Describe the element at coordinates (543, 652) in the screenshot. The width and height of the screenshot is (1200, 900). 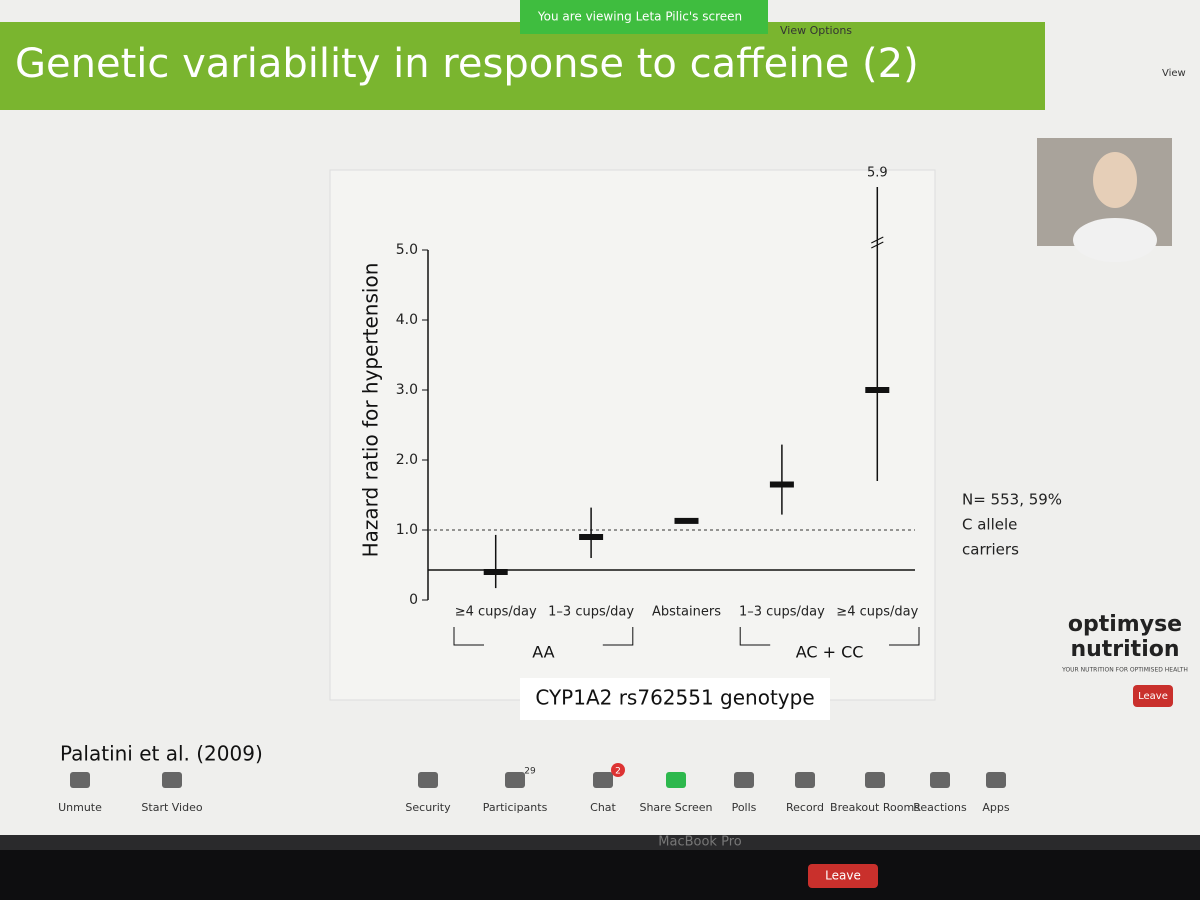
I see `group-label: AA` at that location.